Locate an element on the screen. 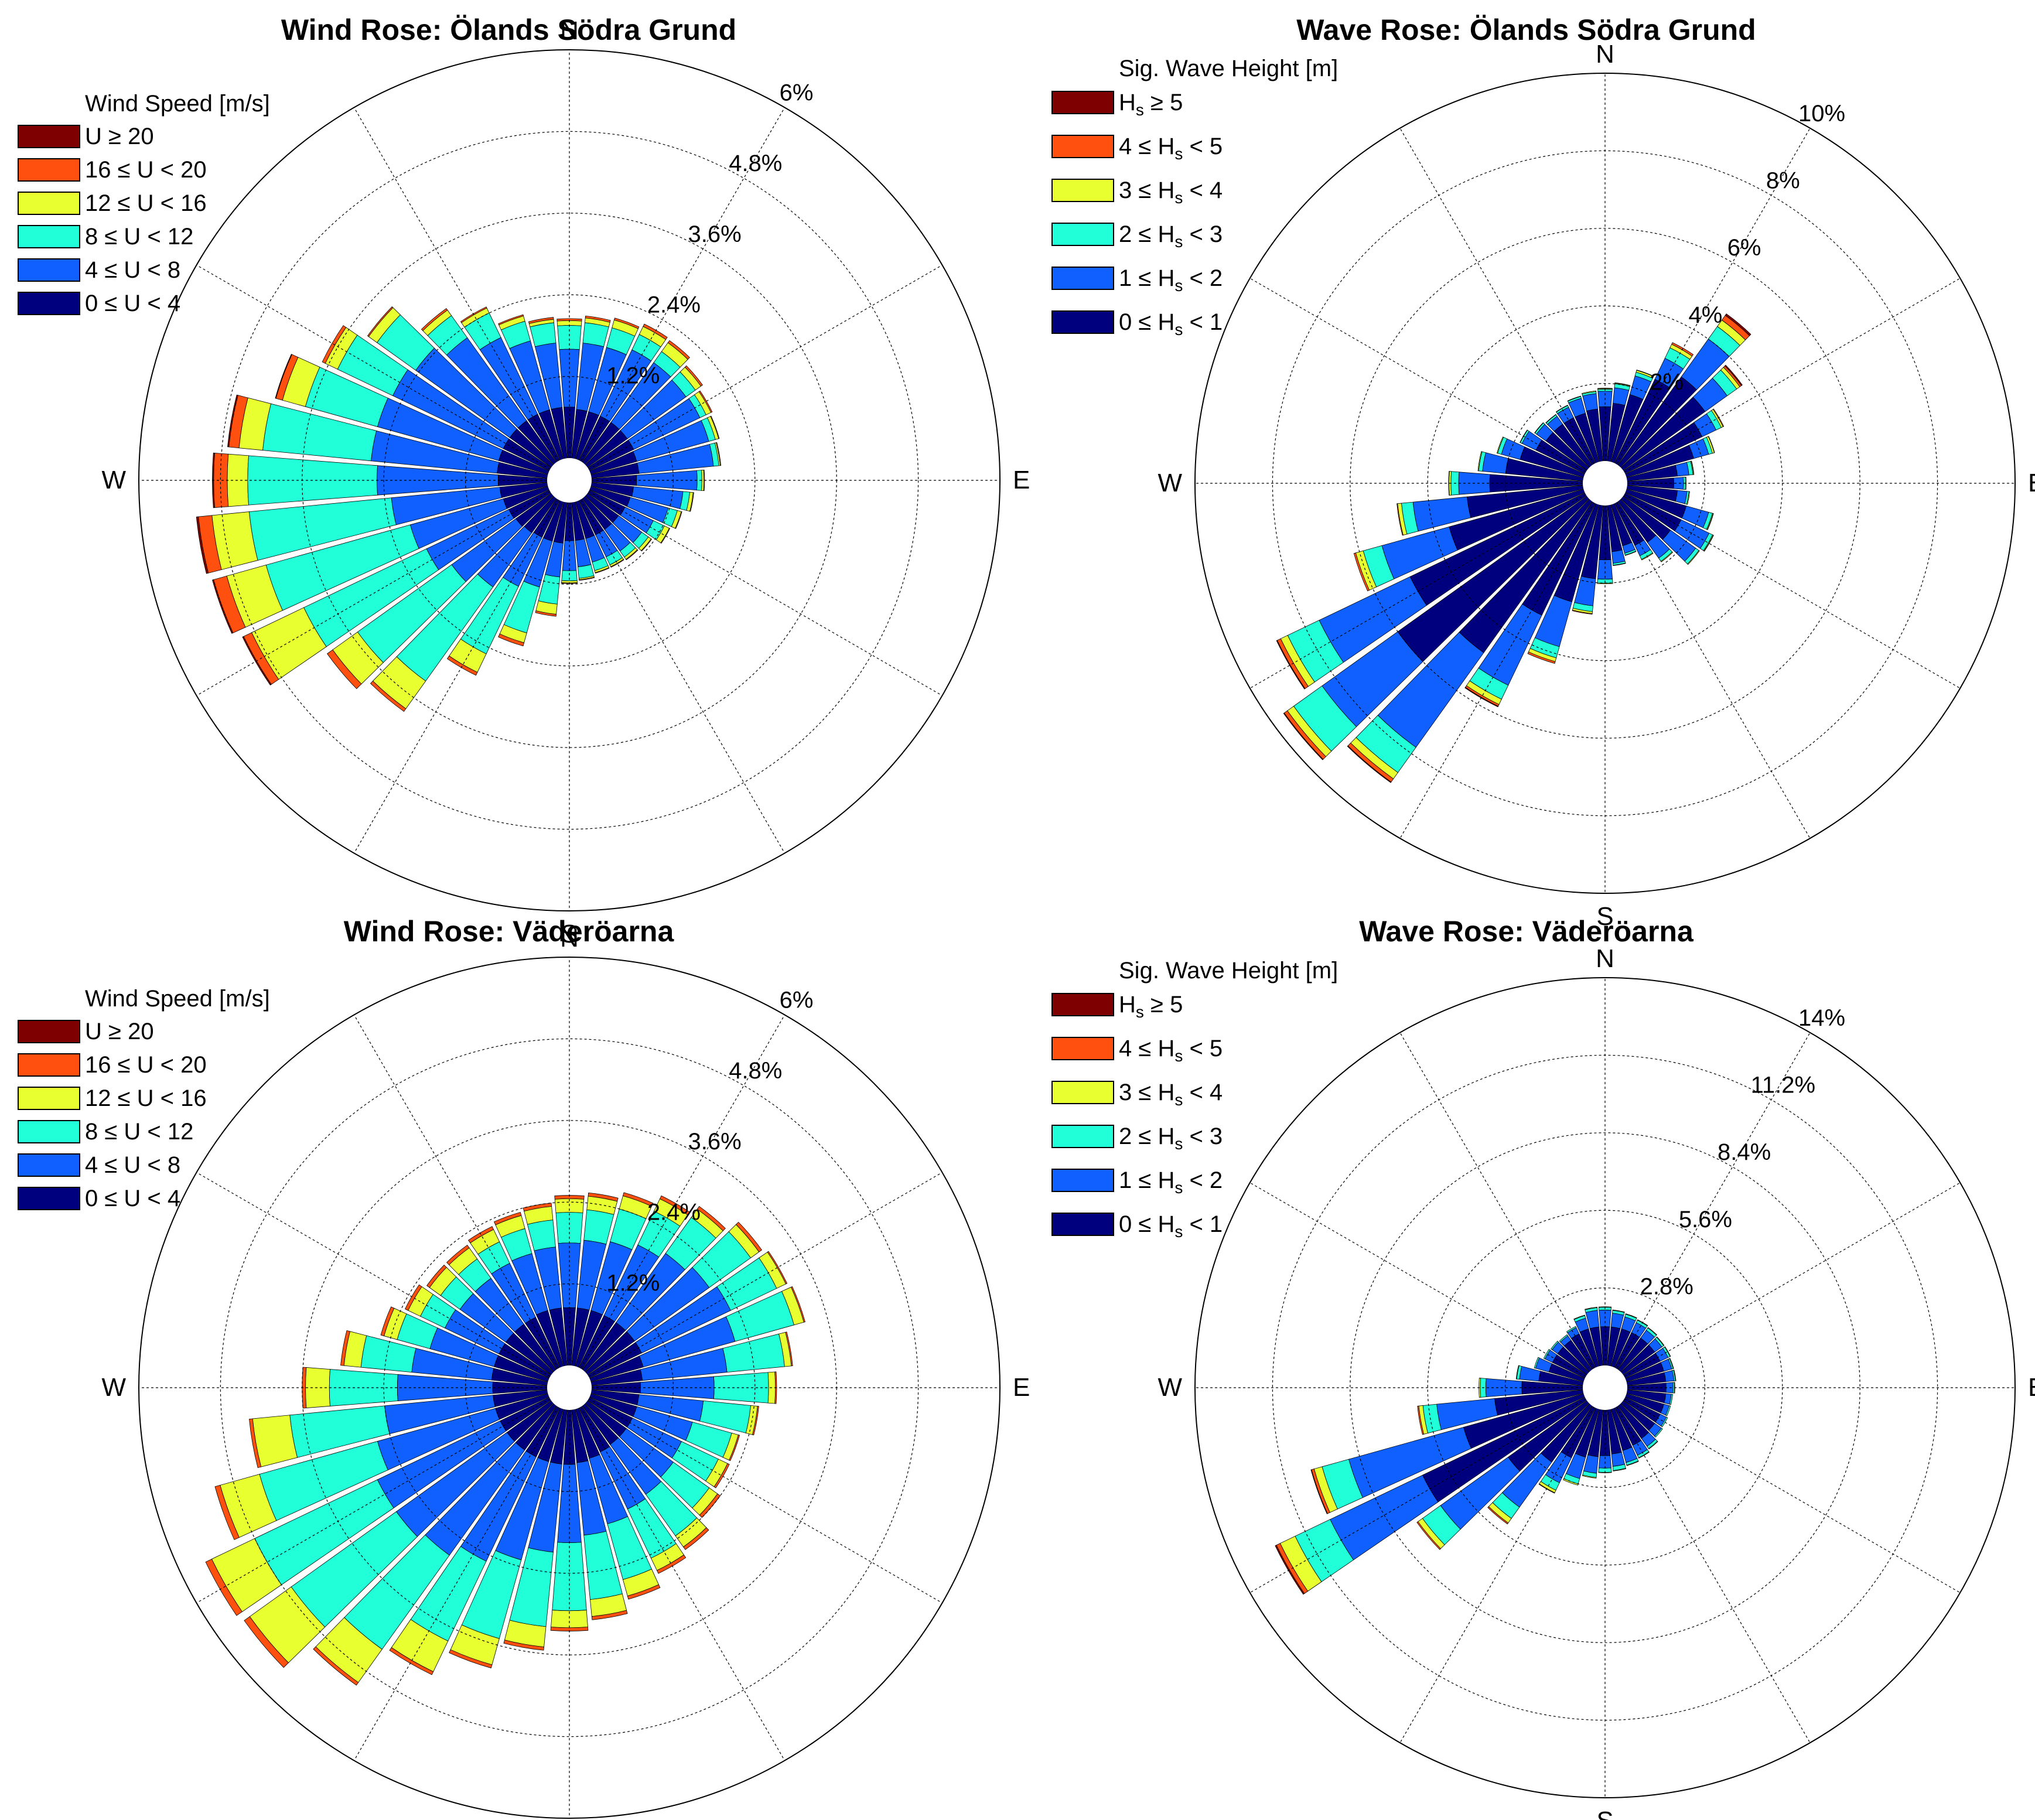 The width and height of the screenshot is (2035, 1820). legend-label: 4 ≤ U < 8 is located at coordinates (133, 1165).